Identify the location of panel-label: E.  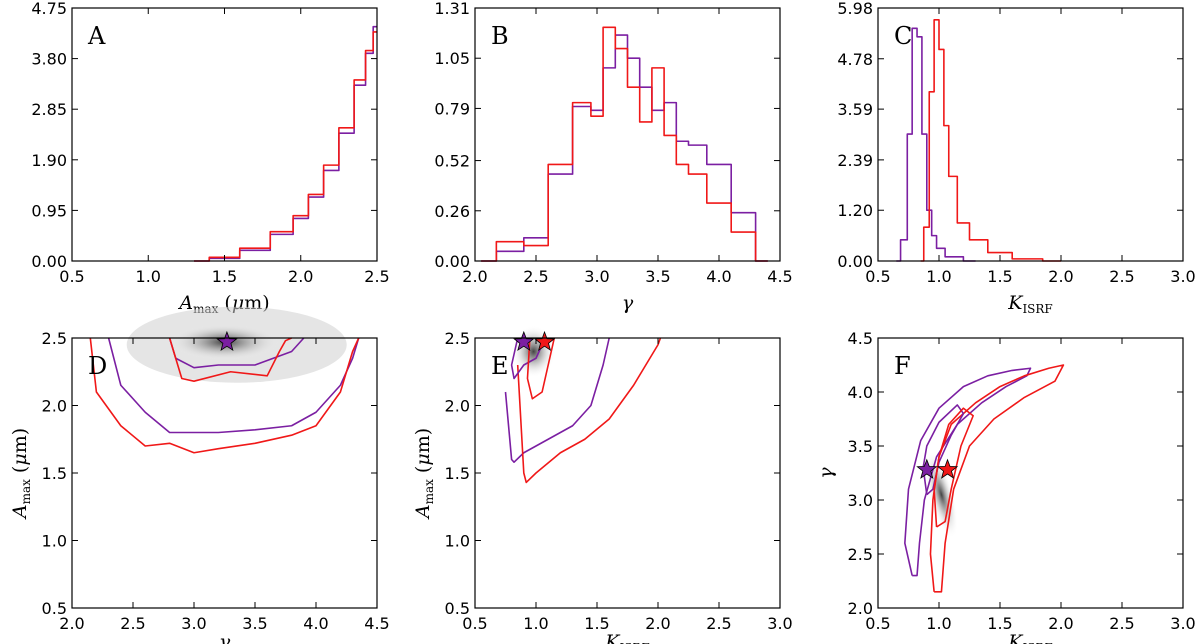
(500, 366).